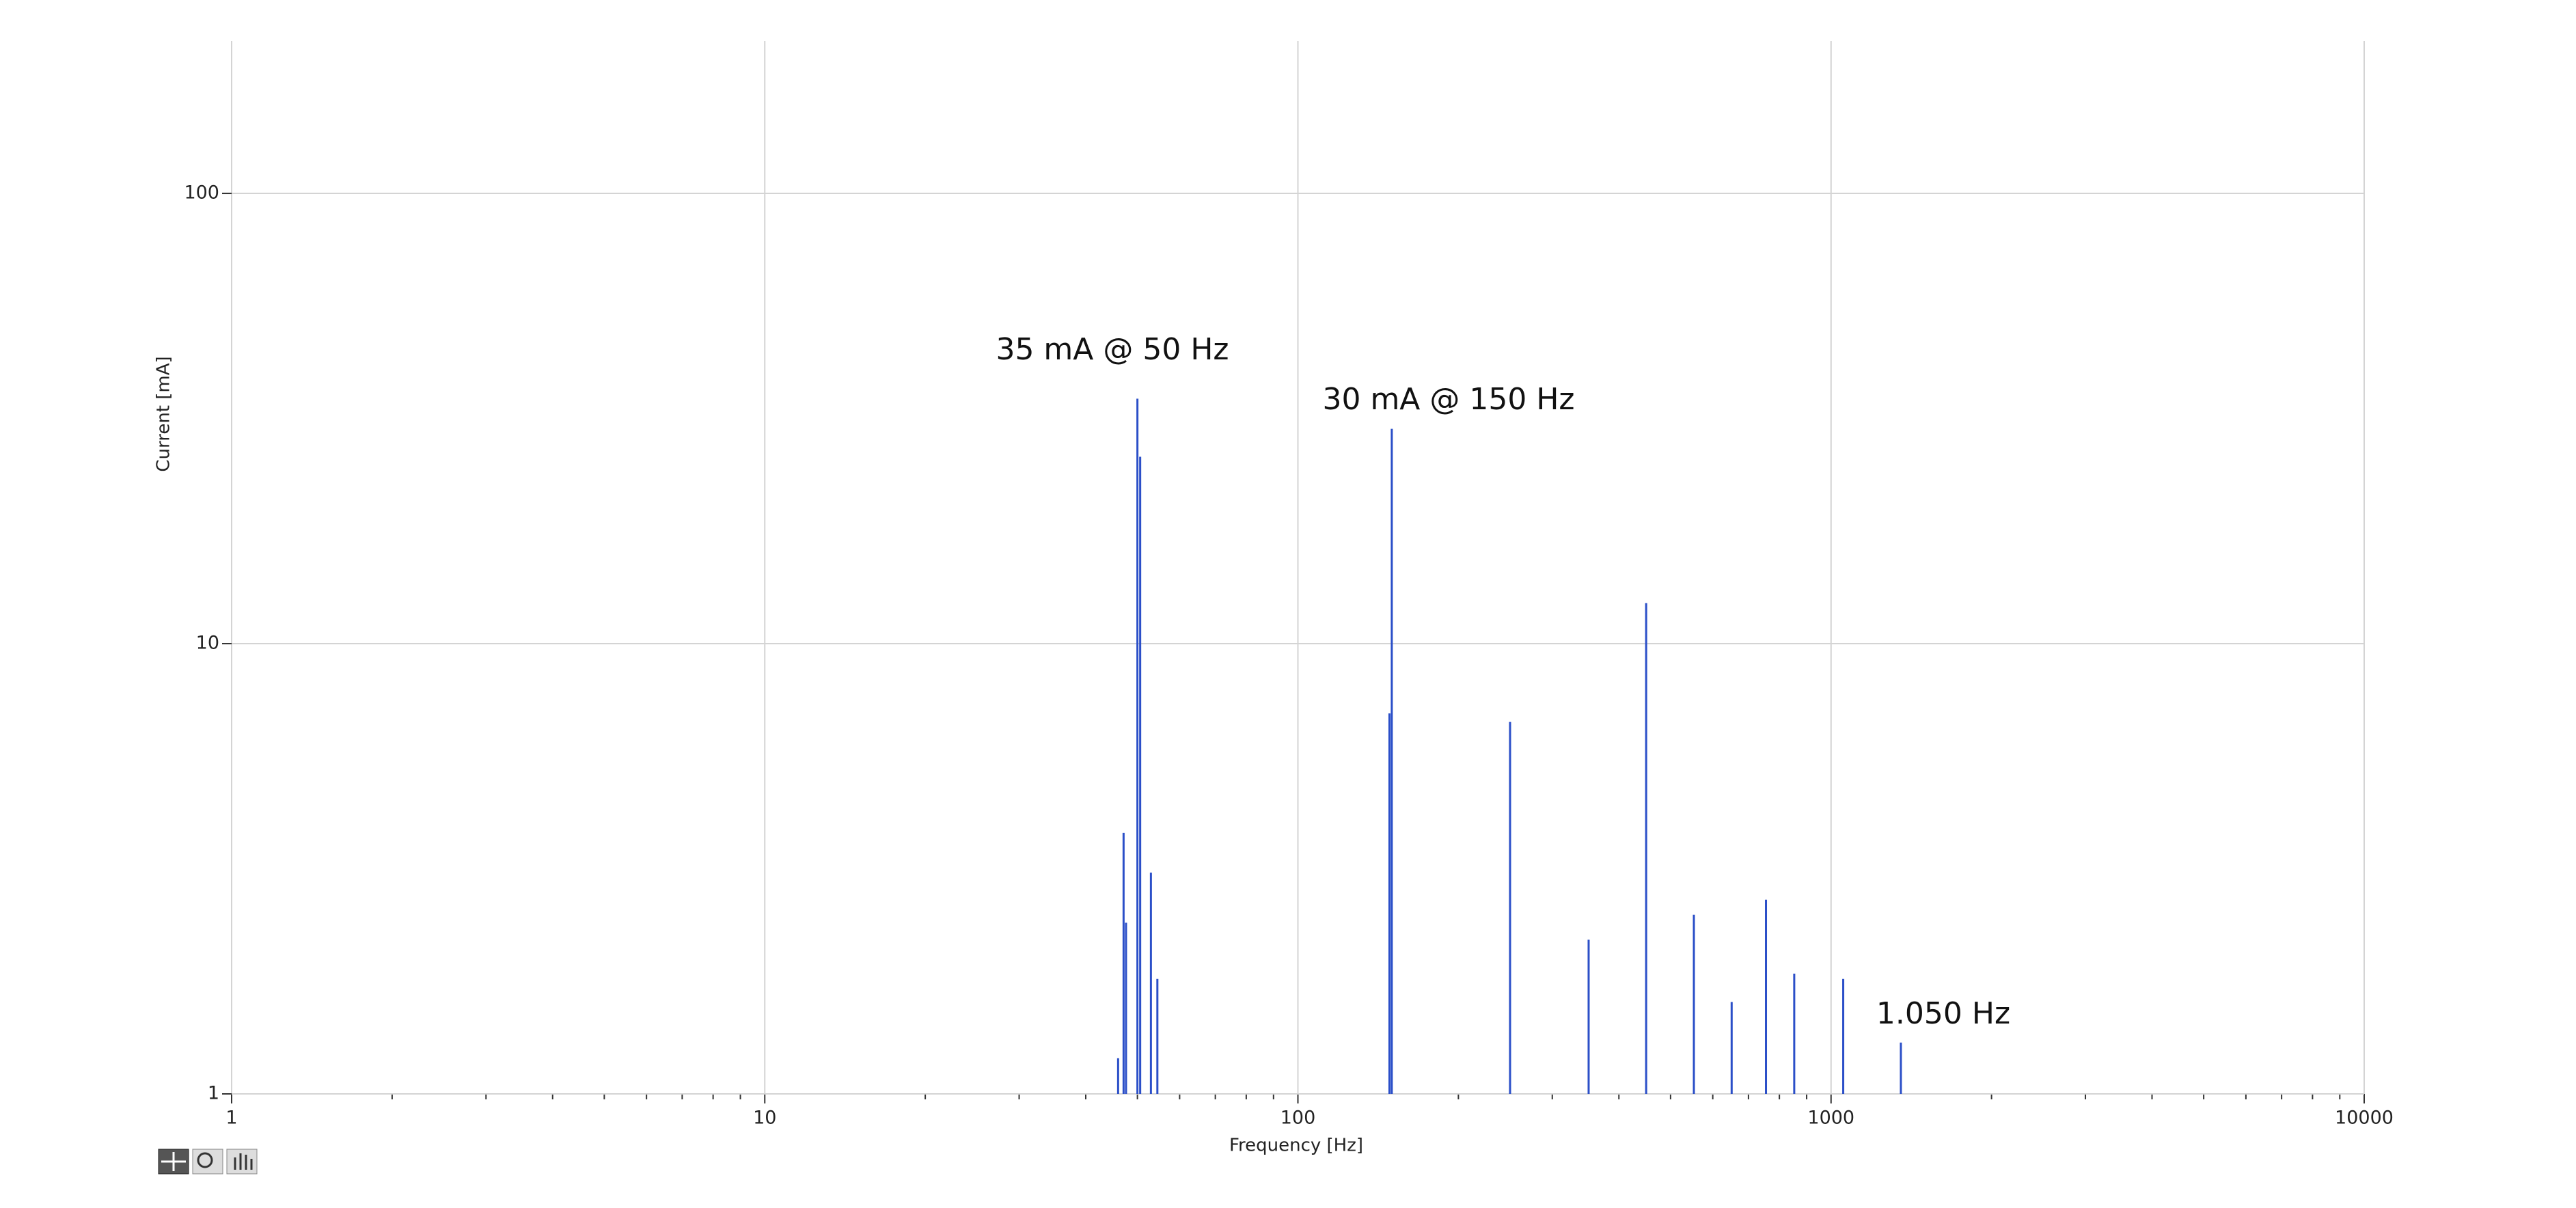 This screenshot has height=1208, width=2576. I want to click on x-axis-label: Frequency [Hz], so click(1296, 1146).